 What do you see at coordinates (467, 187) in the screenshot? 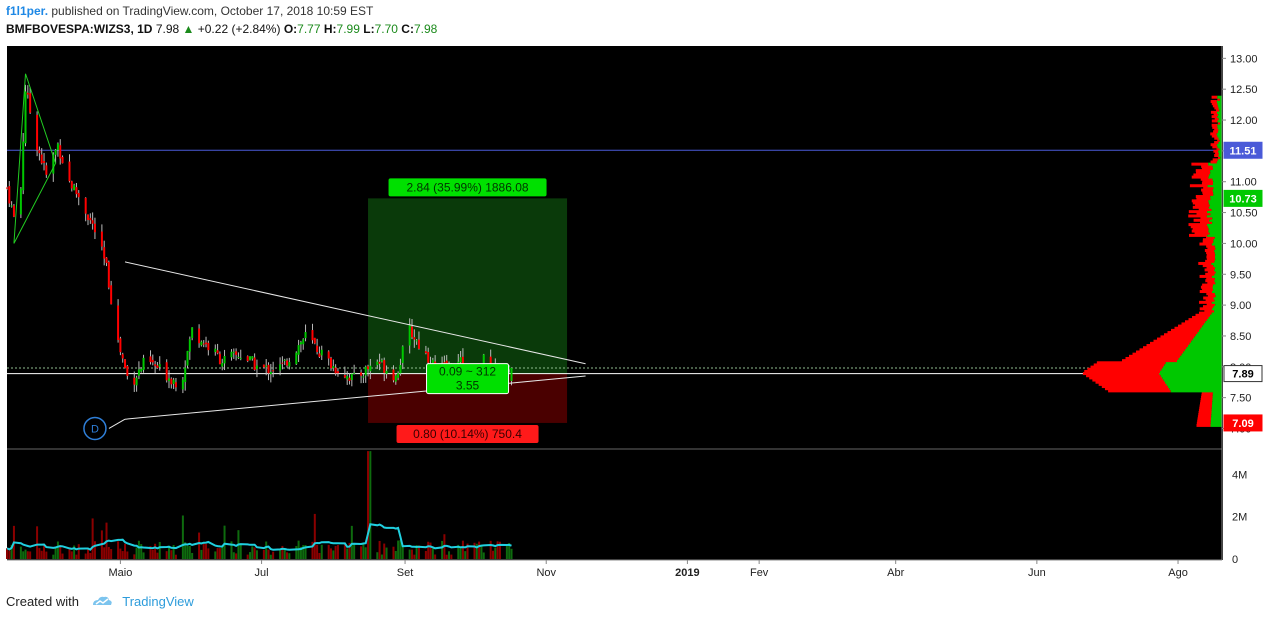
I see `target-label-box` at bounding box center [467, 187].